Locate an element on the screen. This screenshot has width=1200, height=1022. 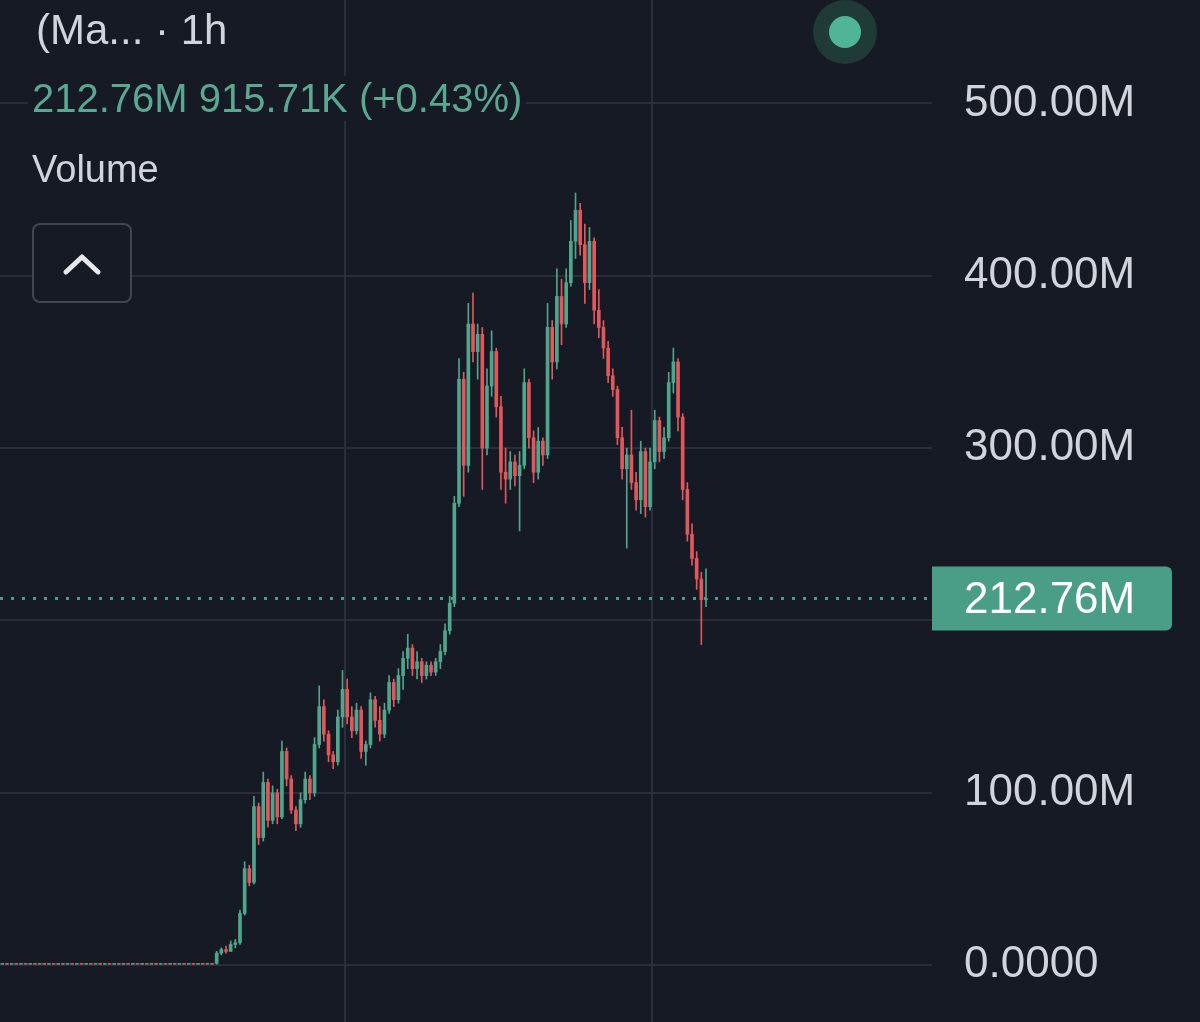
ref-line-label: 212.76M is located at coordinates (1050, 597).